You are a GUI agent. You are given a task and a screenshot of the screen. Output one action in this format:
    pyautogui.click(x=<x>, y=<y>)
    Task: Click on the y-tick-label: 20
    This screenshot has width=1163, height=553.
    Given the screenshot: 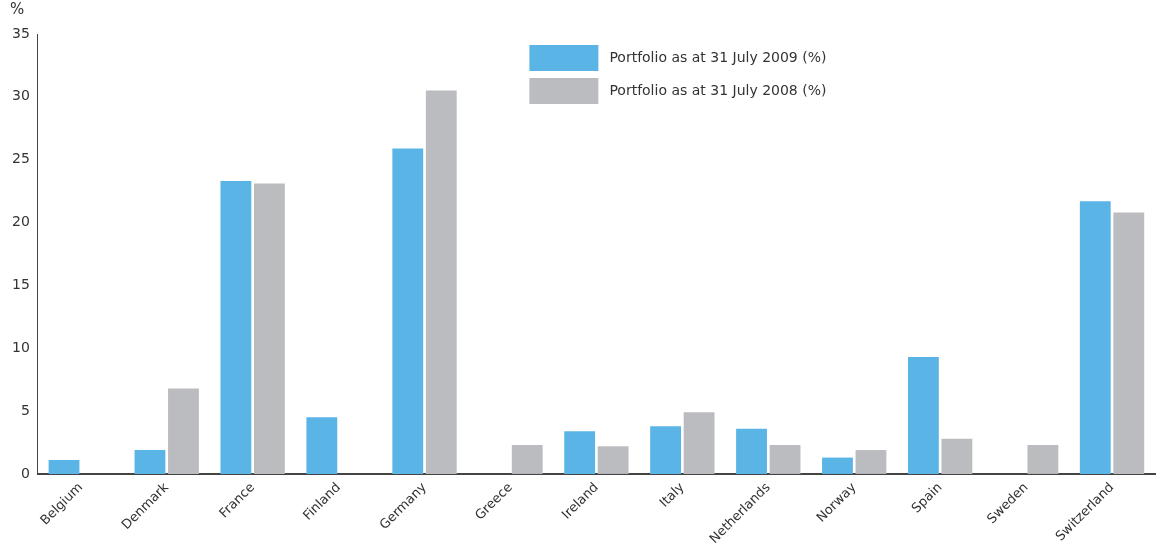 What is the action you would take?
    pyautogui.click(x=20, y=221)
    